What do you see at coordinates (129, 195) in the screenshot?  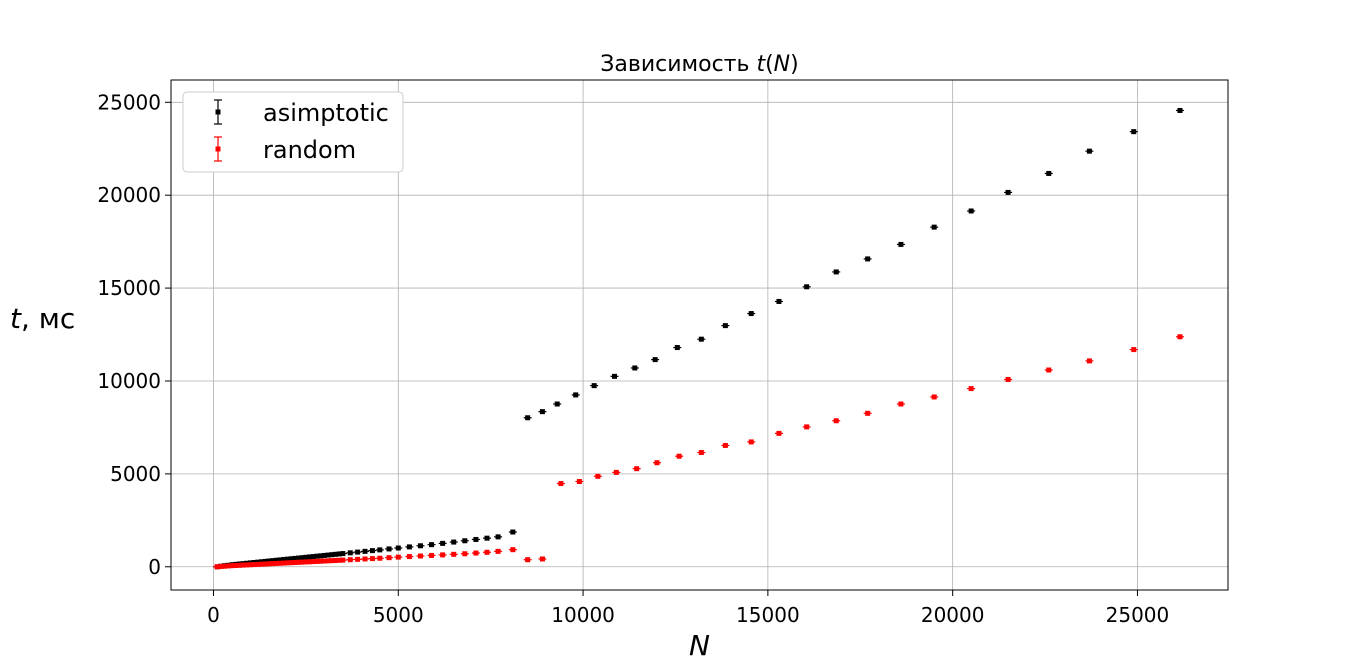 I see `y-tick-label: 20000` at bounding box center [129, 195].